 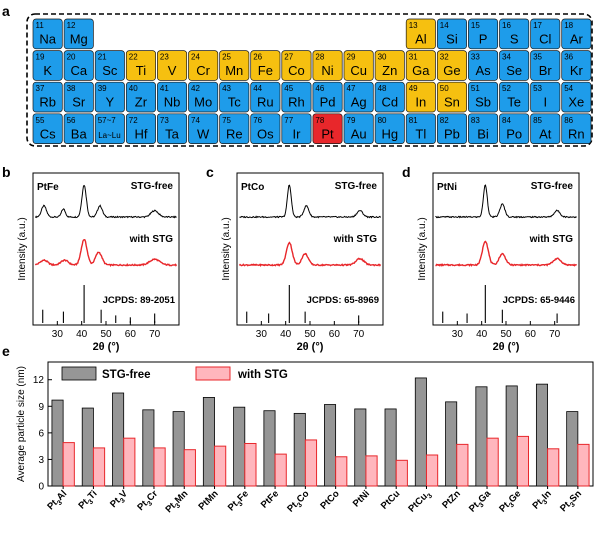 I want to click on element-symbol: Nb, so click(x=172, y=102).